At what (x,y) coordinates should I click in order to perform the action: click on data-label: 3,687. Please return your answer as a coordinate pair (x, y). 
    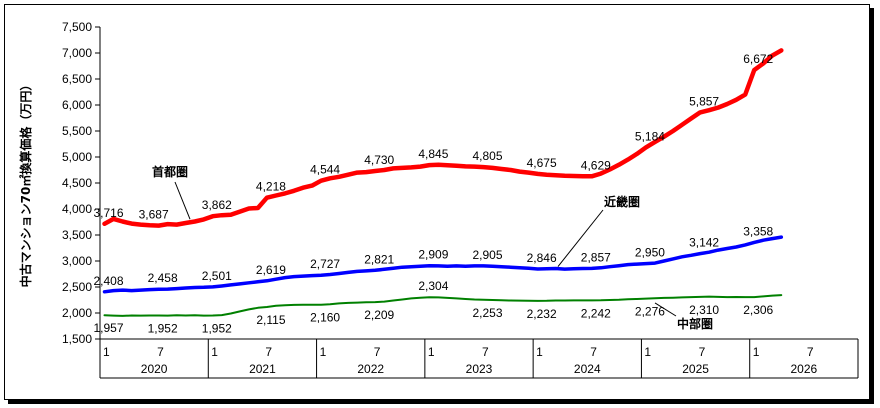
    Looking at the image, I should click on (154, 214).